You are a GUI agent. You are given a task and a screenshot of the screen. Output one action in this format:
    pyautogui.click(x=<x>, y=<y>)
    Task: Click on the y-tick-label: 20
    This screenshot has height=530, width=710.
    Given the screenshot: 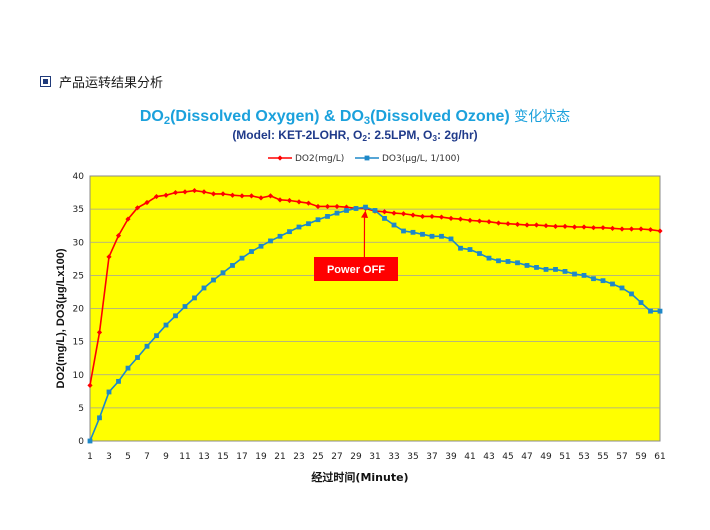 What is the action you would take?
    pyautogui.click(x=79, y=310)
    